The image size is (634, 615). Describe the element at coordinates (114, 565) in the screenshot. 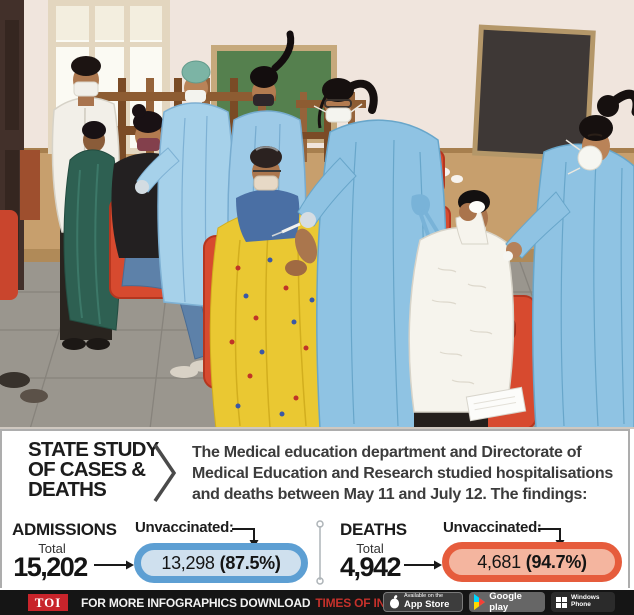

I see `admissions-arrow` at that location.